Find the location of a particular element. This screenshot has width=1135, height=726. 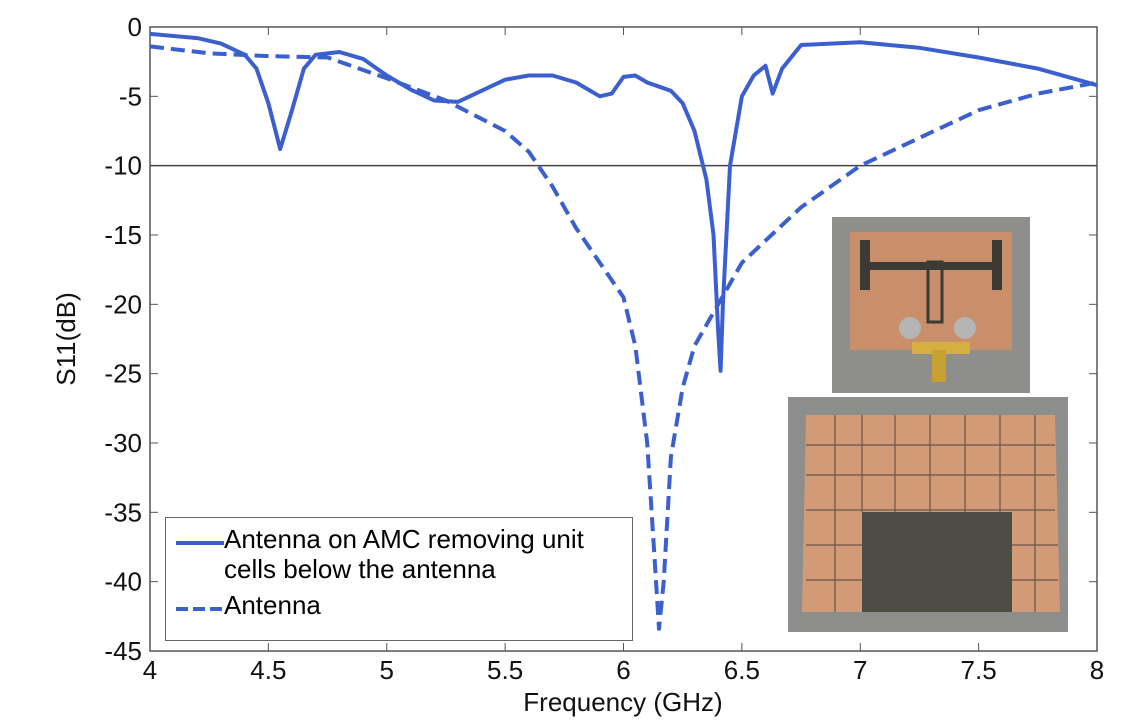

x-tick-label: 5 is located at coordinates (387, 670).